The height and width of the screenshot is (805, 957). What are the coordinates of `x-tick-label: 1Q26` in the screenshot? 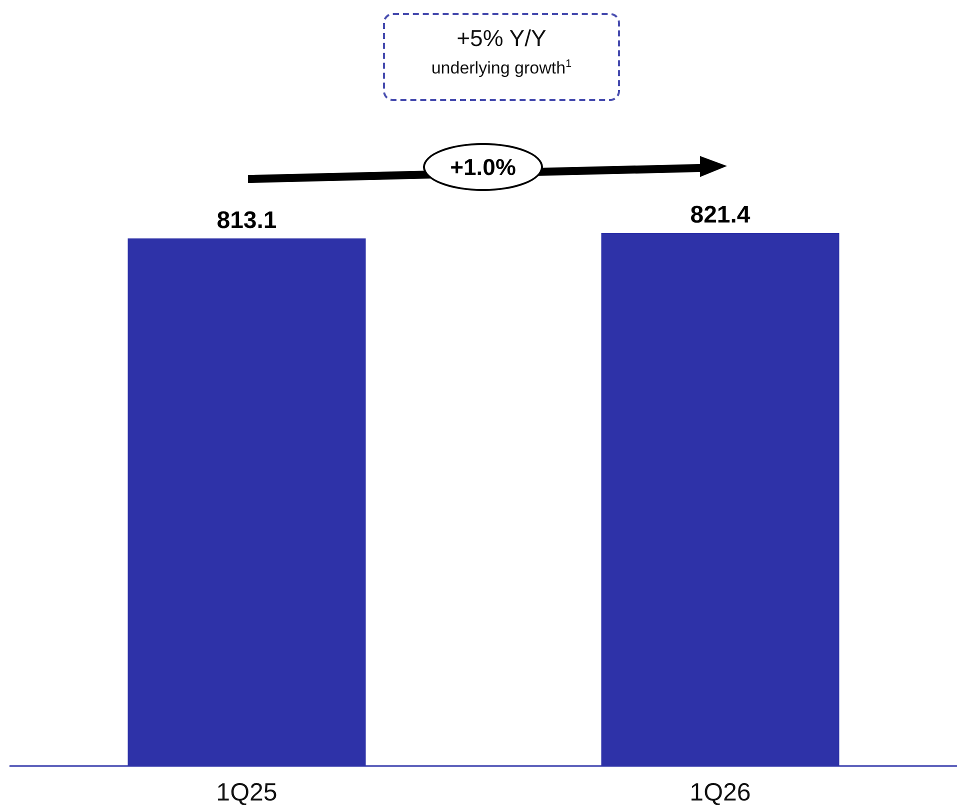 It's located at (720, 791).